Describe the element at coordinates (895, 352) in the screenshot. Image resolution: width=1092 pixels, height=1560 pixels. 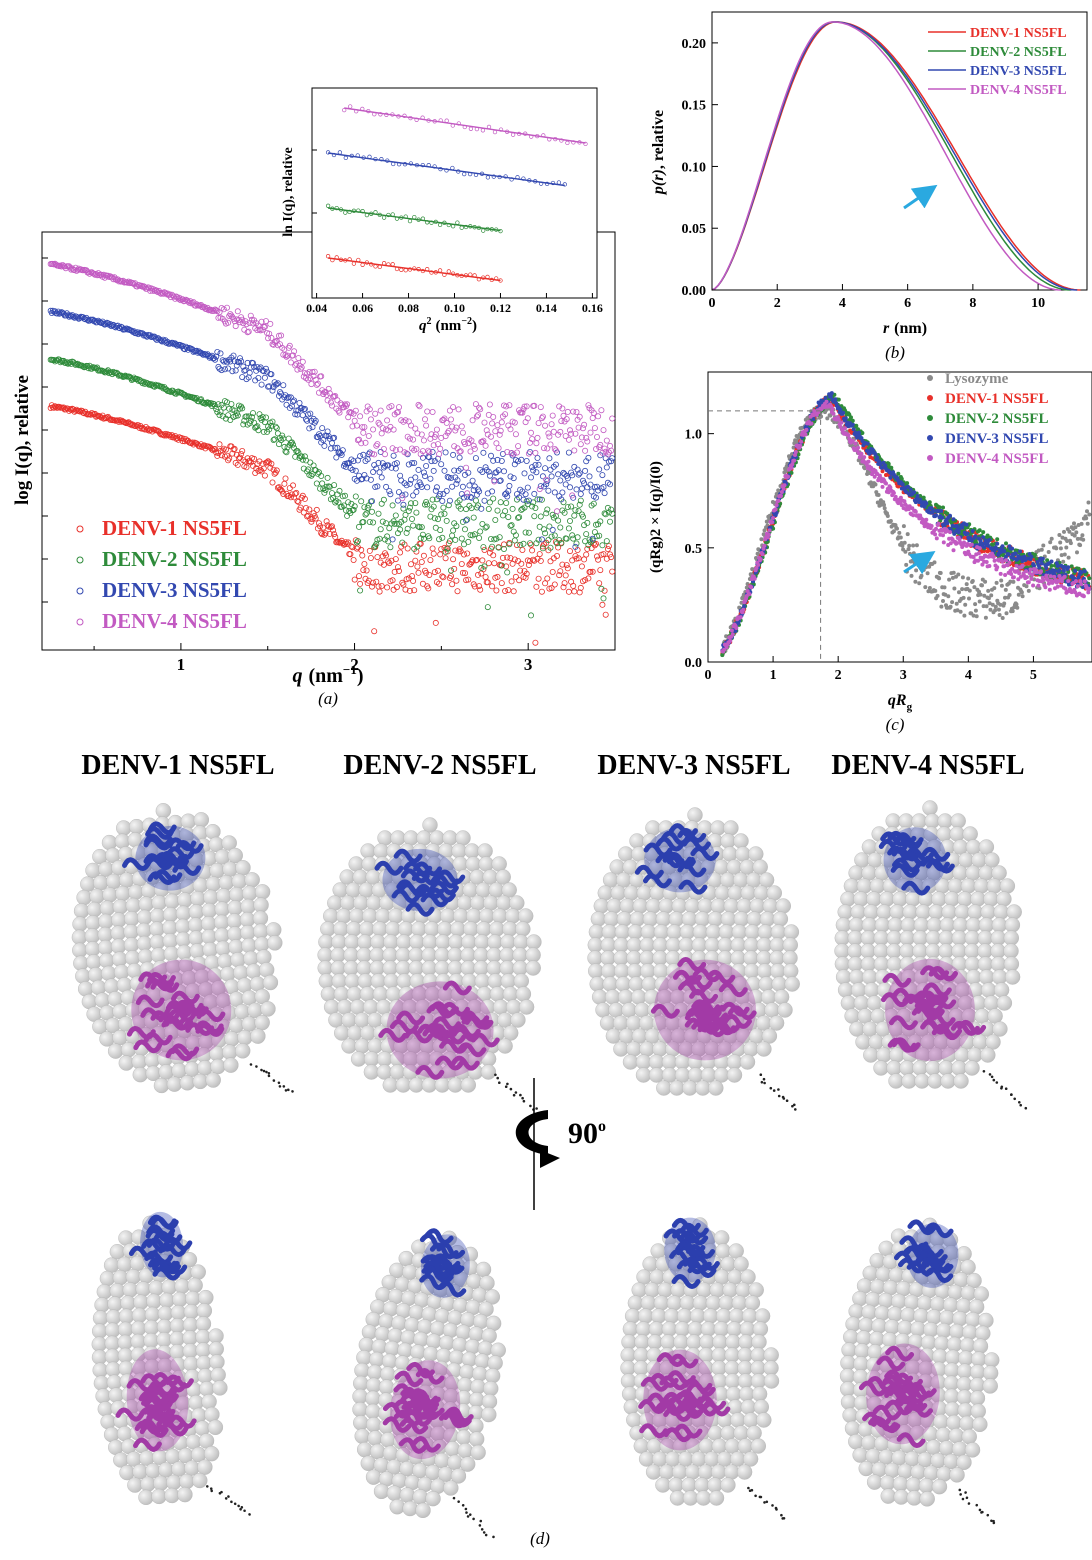
I see `panel-b-caption: (b)` at that location.